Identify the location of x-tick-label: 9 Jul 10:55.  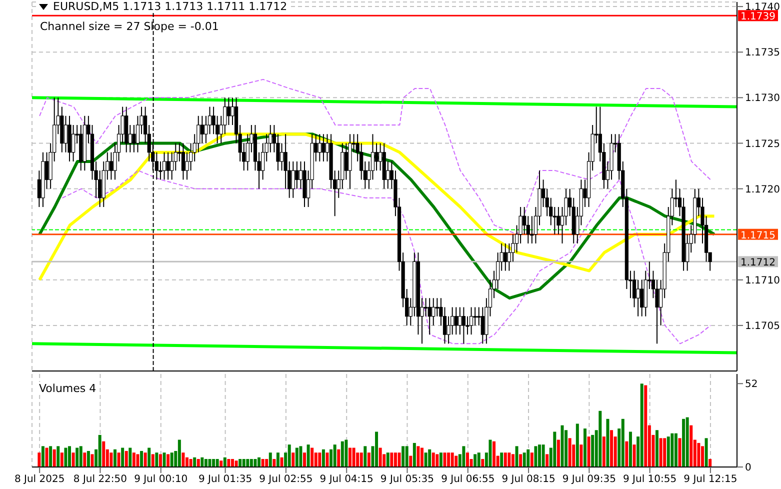
(650, 480).